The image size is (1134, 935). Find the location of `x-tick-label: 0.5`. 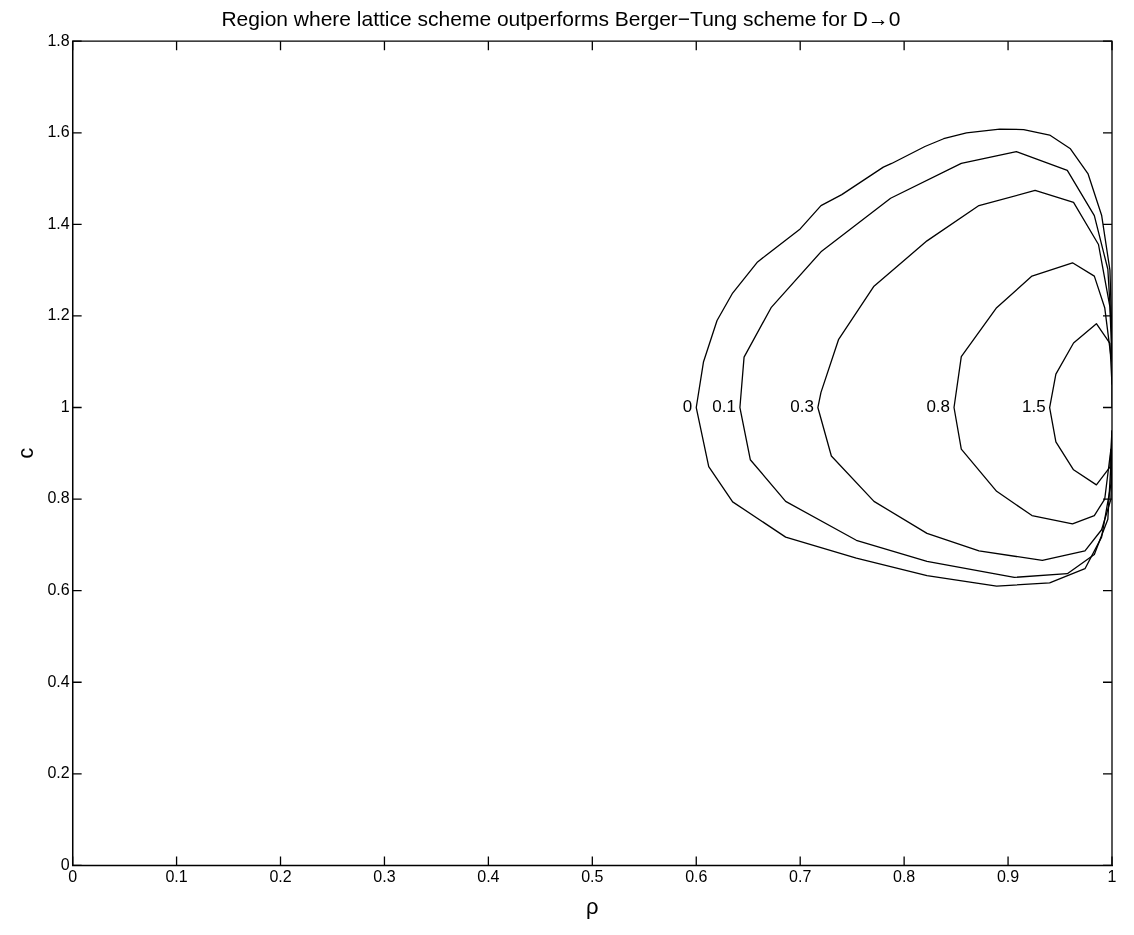

x-tick-label: 0.5 is located at coordinates (592, 877).